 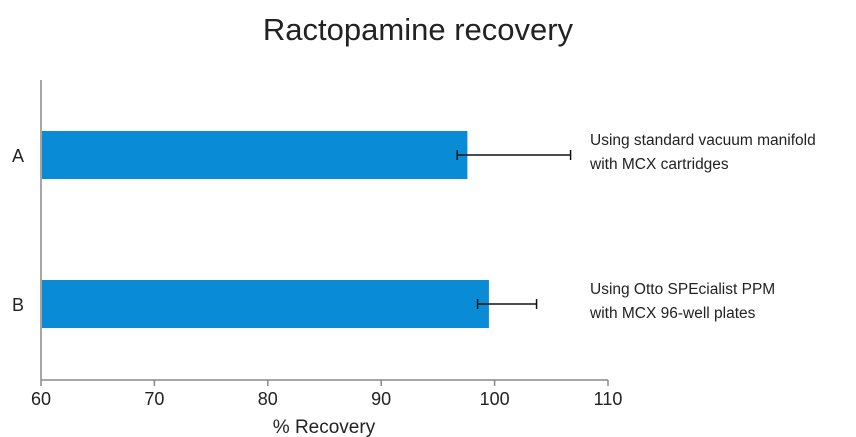 What do you see at coordinates (381, 399) in the screenshot?
I see `x-tick-label: 90` at bounding box center [381, 399].